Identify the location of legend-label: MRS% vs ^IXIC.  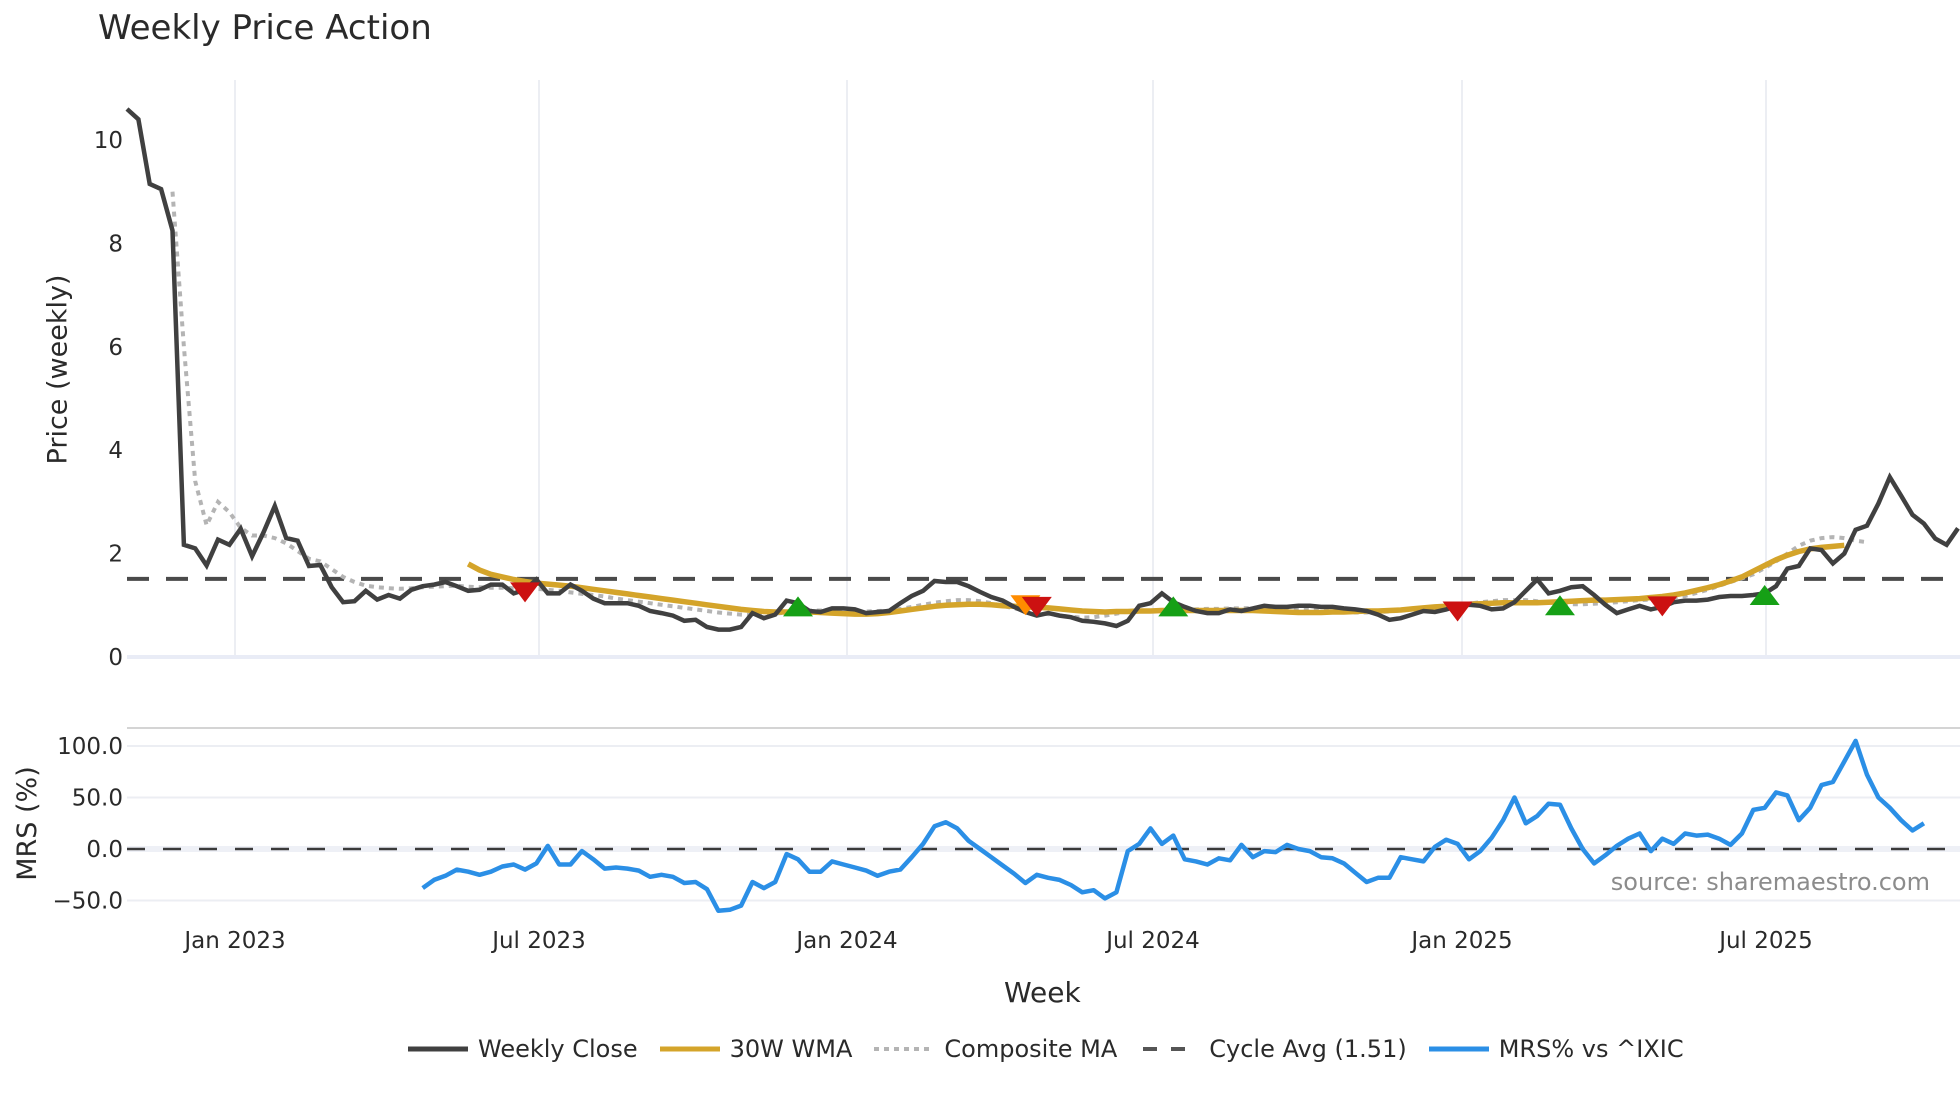
(1591, 1049).